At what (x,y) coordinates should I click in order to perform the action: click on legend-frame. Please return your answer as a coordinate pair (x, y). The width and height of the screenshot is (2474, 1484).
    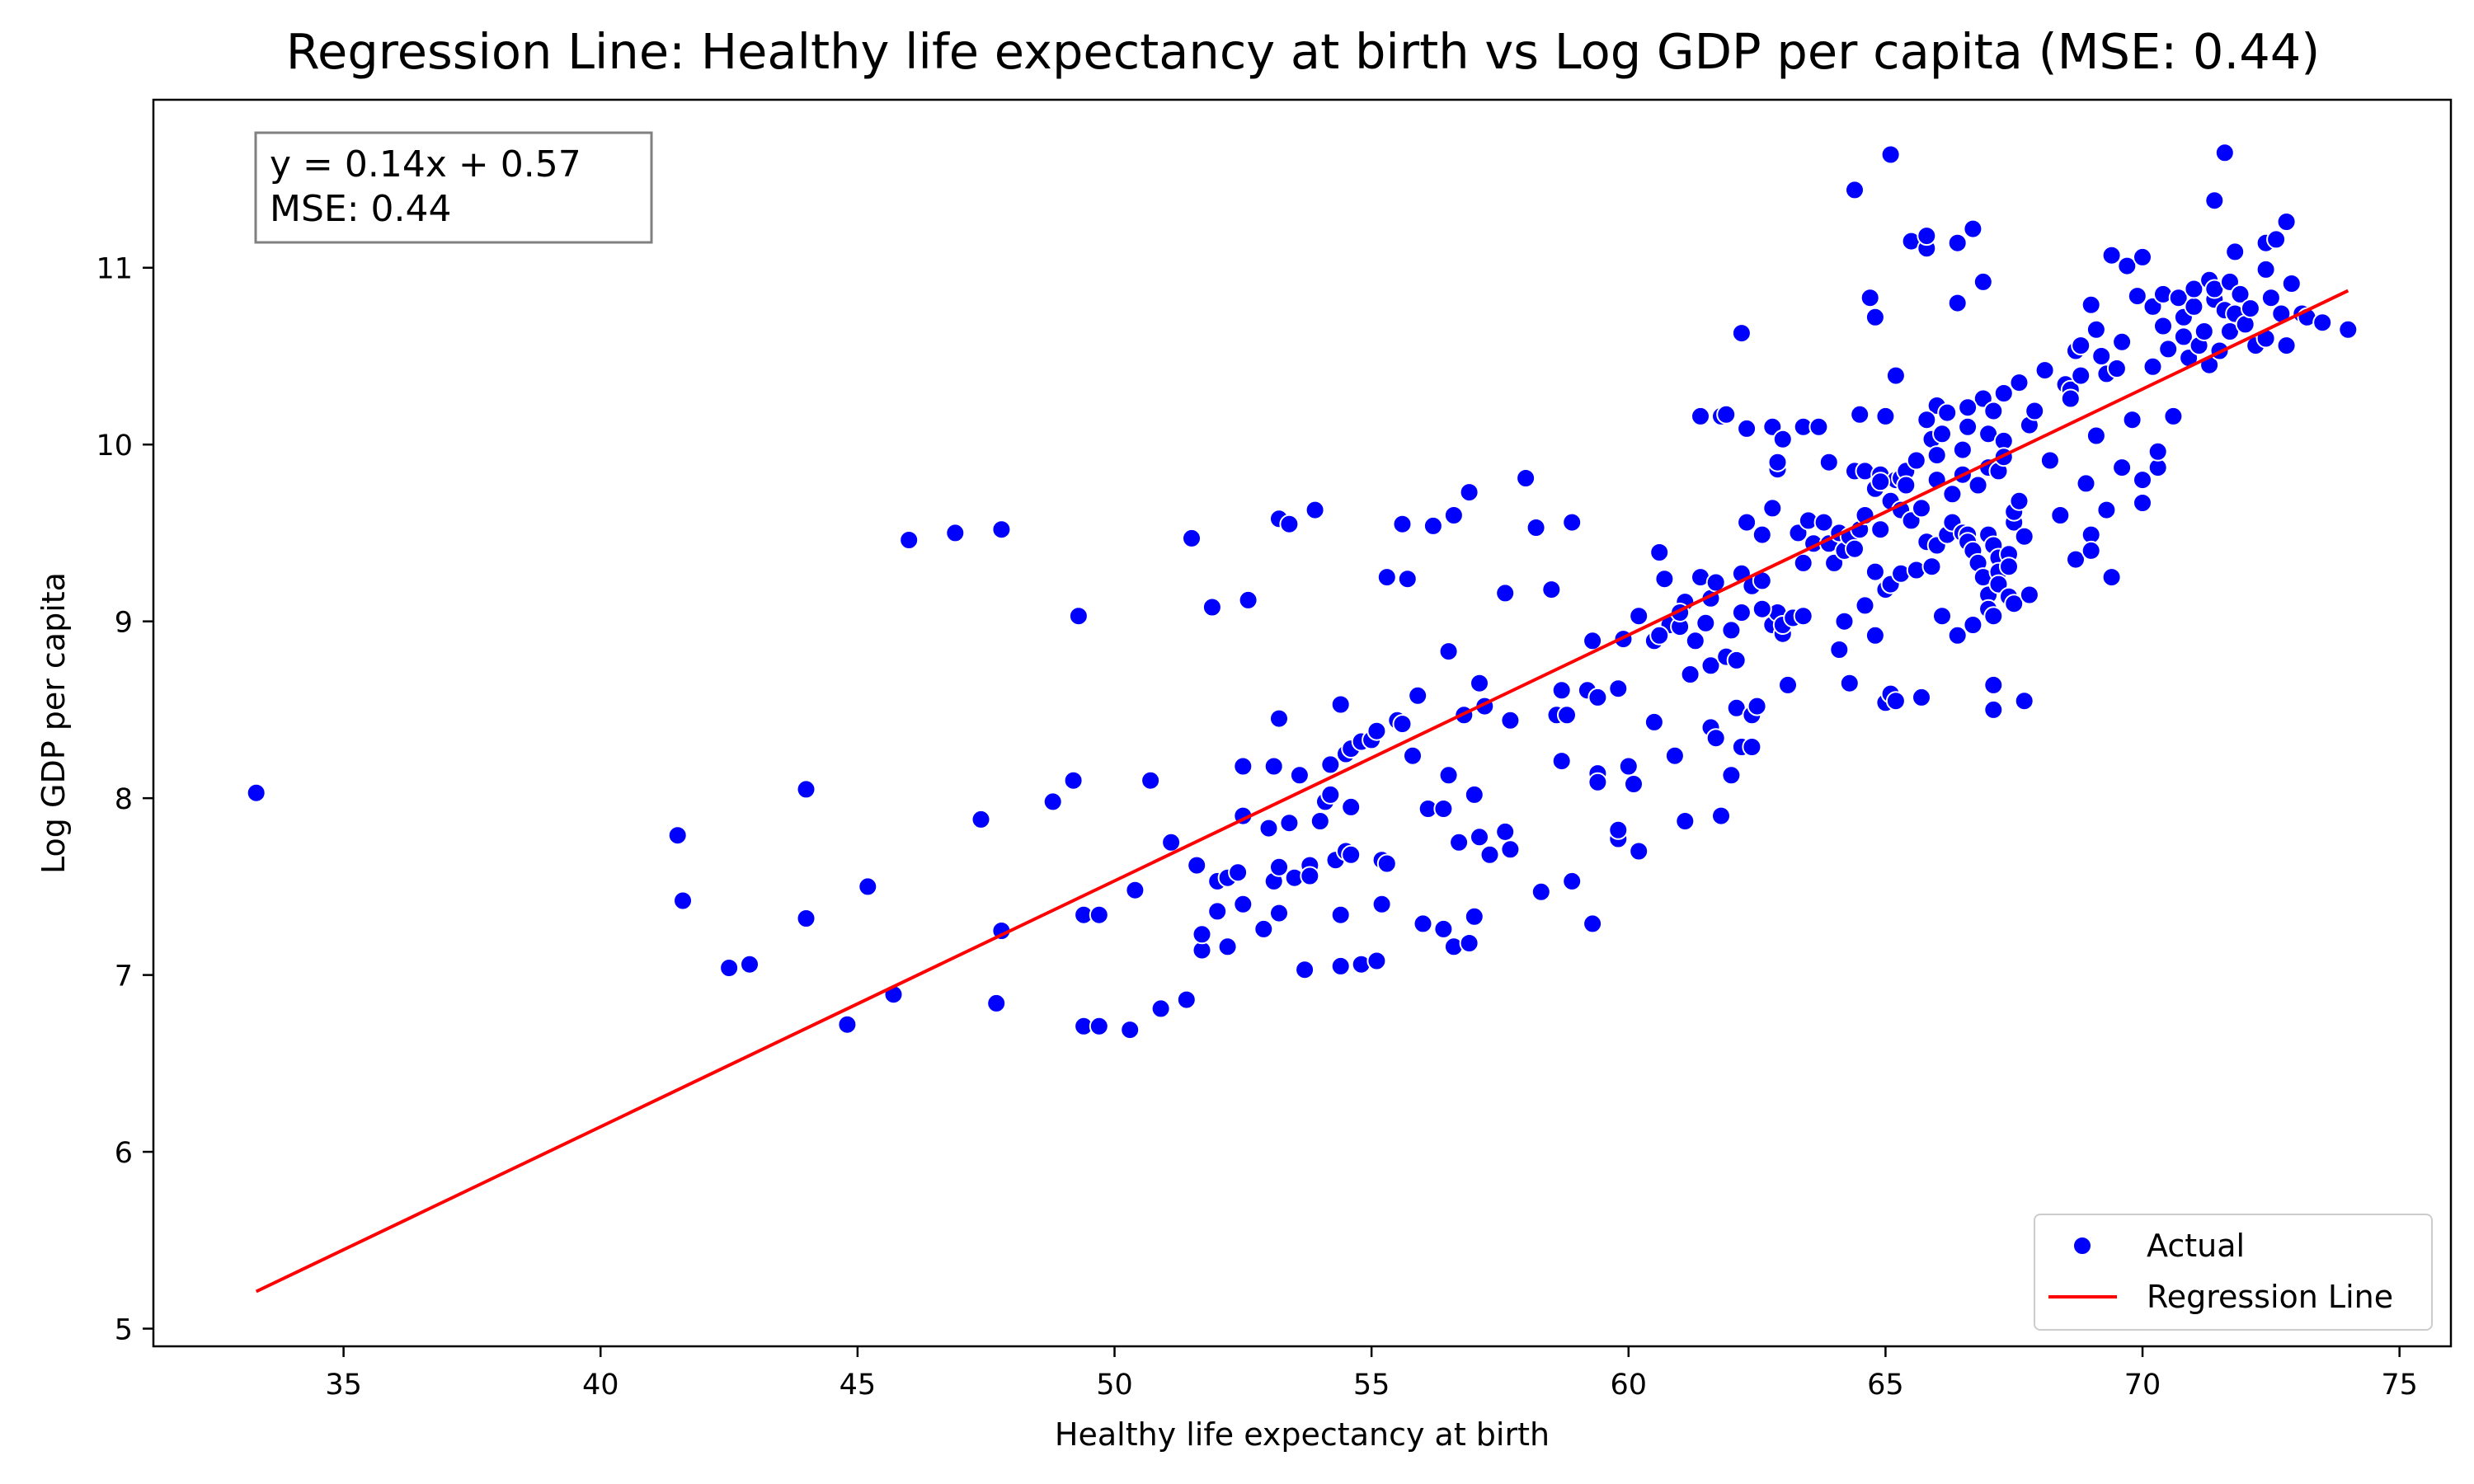
    Looking at the image, I should click on (2233, 1272).